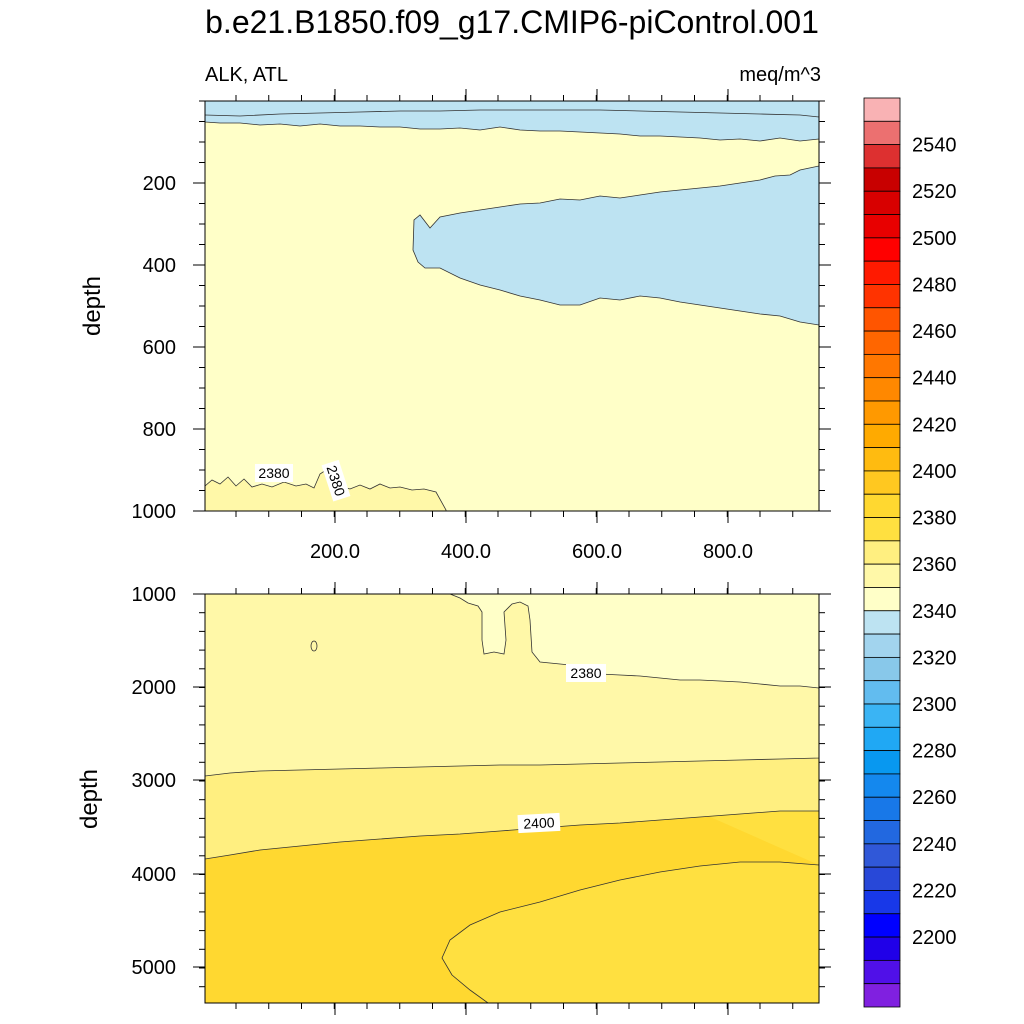  What do you see at coordinates (512, 113) in the screenshot?
I see `surface-low-inner-contour` at bounding box center [512, 113].